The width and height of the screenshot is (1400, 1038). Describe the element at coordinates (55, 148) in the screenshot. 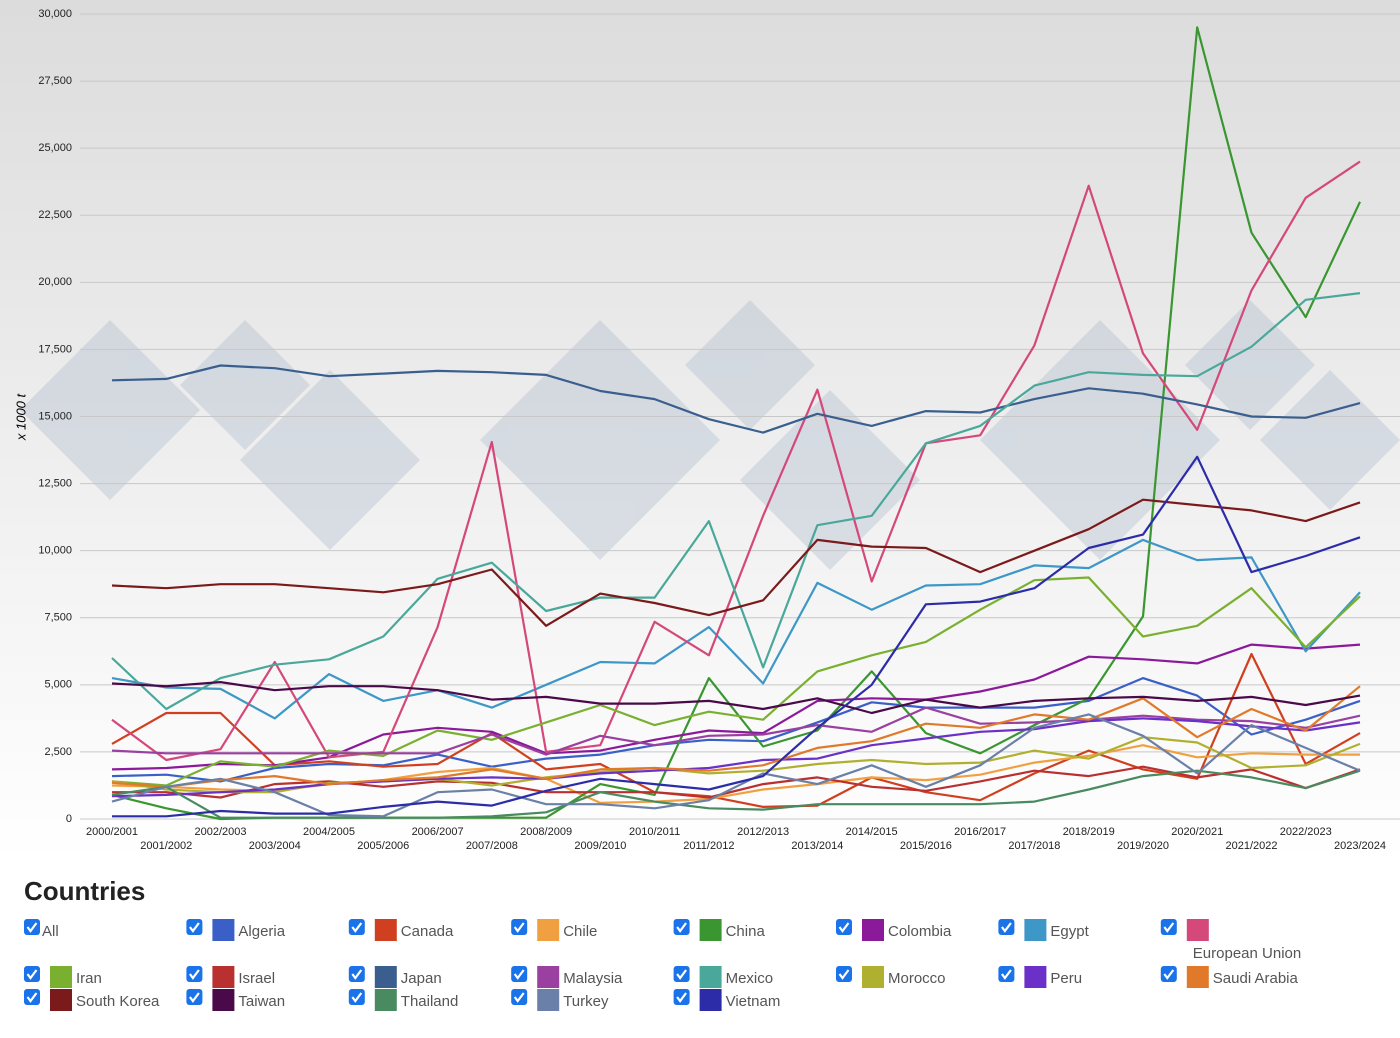

I see `y-tick-label: 25,000` at that location.